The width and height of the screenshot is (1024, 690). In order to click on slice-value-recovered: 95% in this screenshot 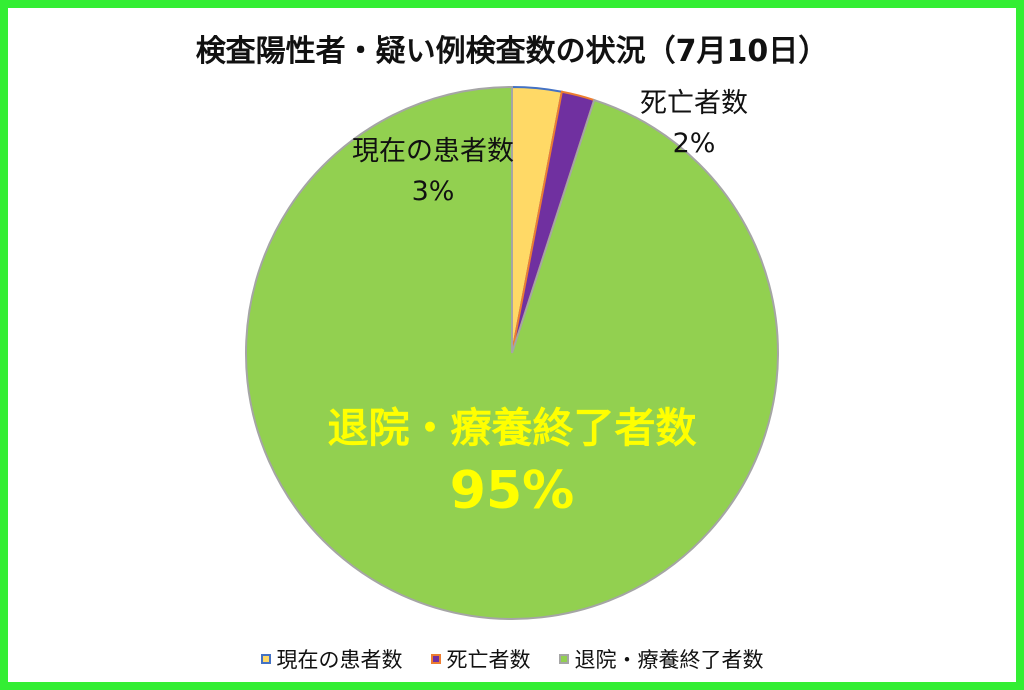, I will do `click(512, 491)`.